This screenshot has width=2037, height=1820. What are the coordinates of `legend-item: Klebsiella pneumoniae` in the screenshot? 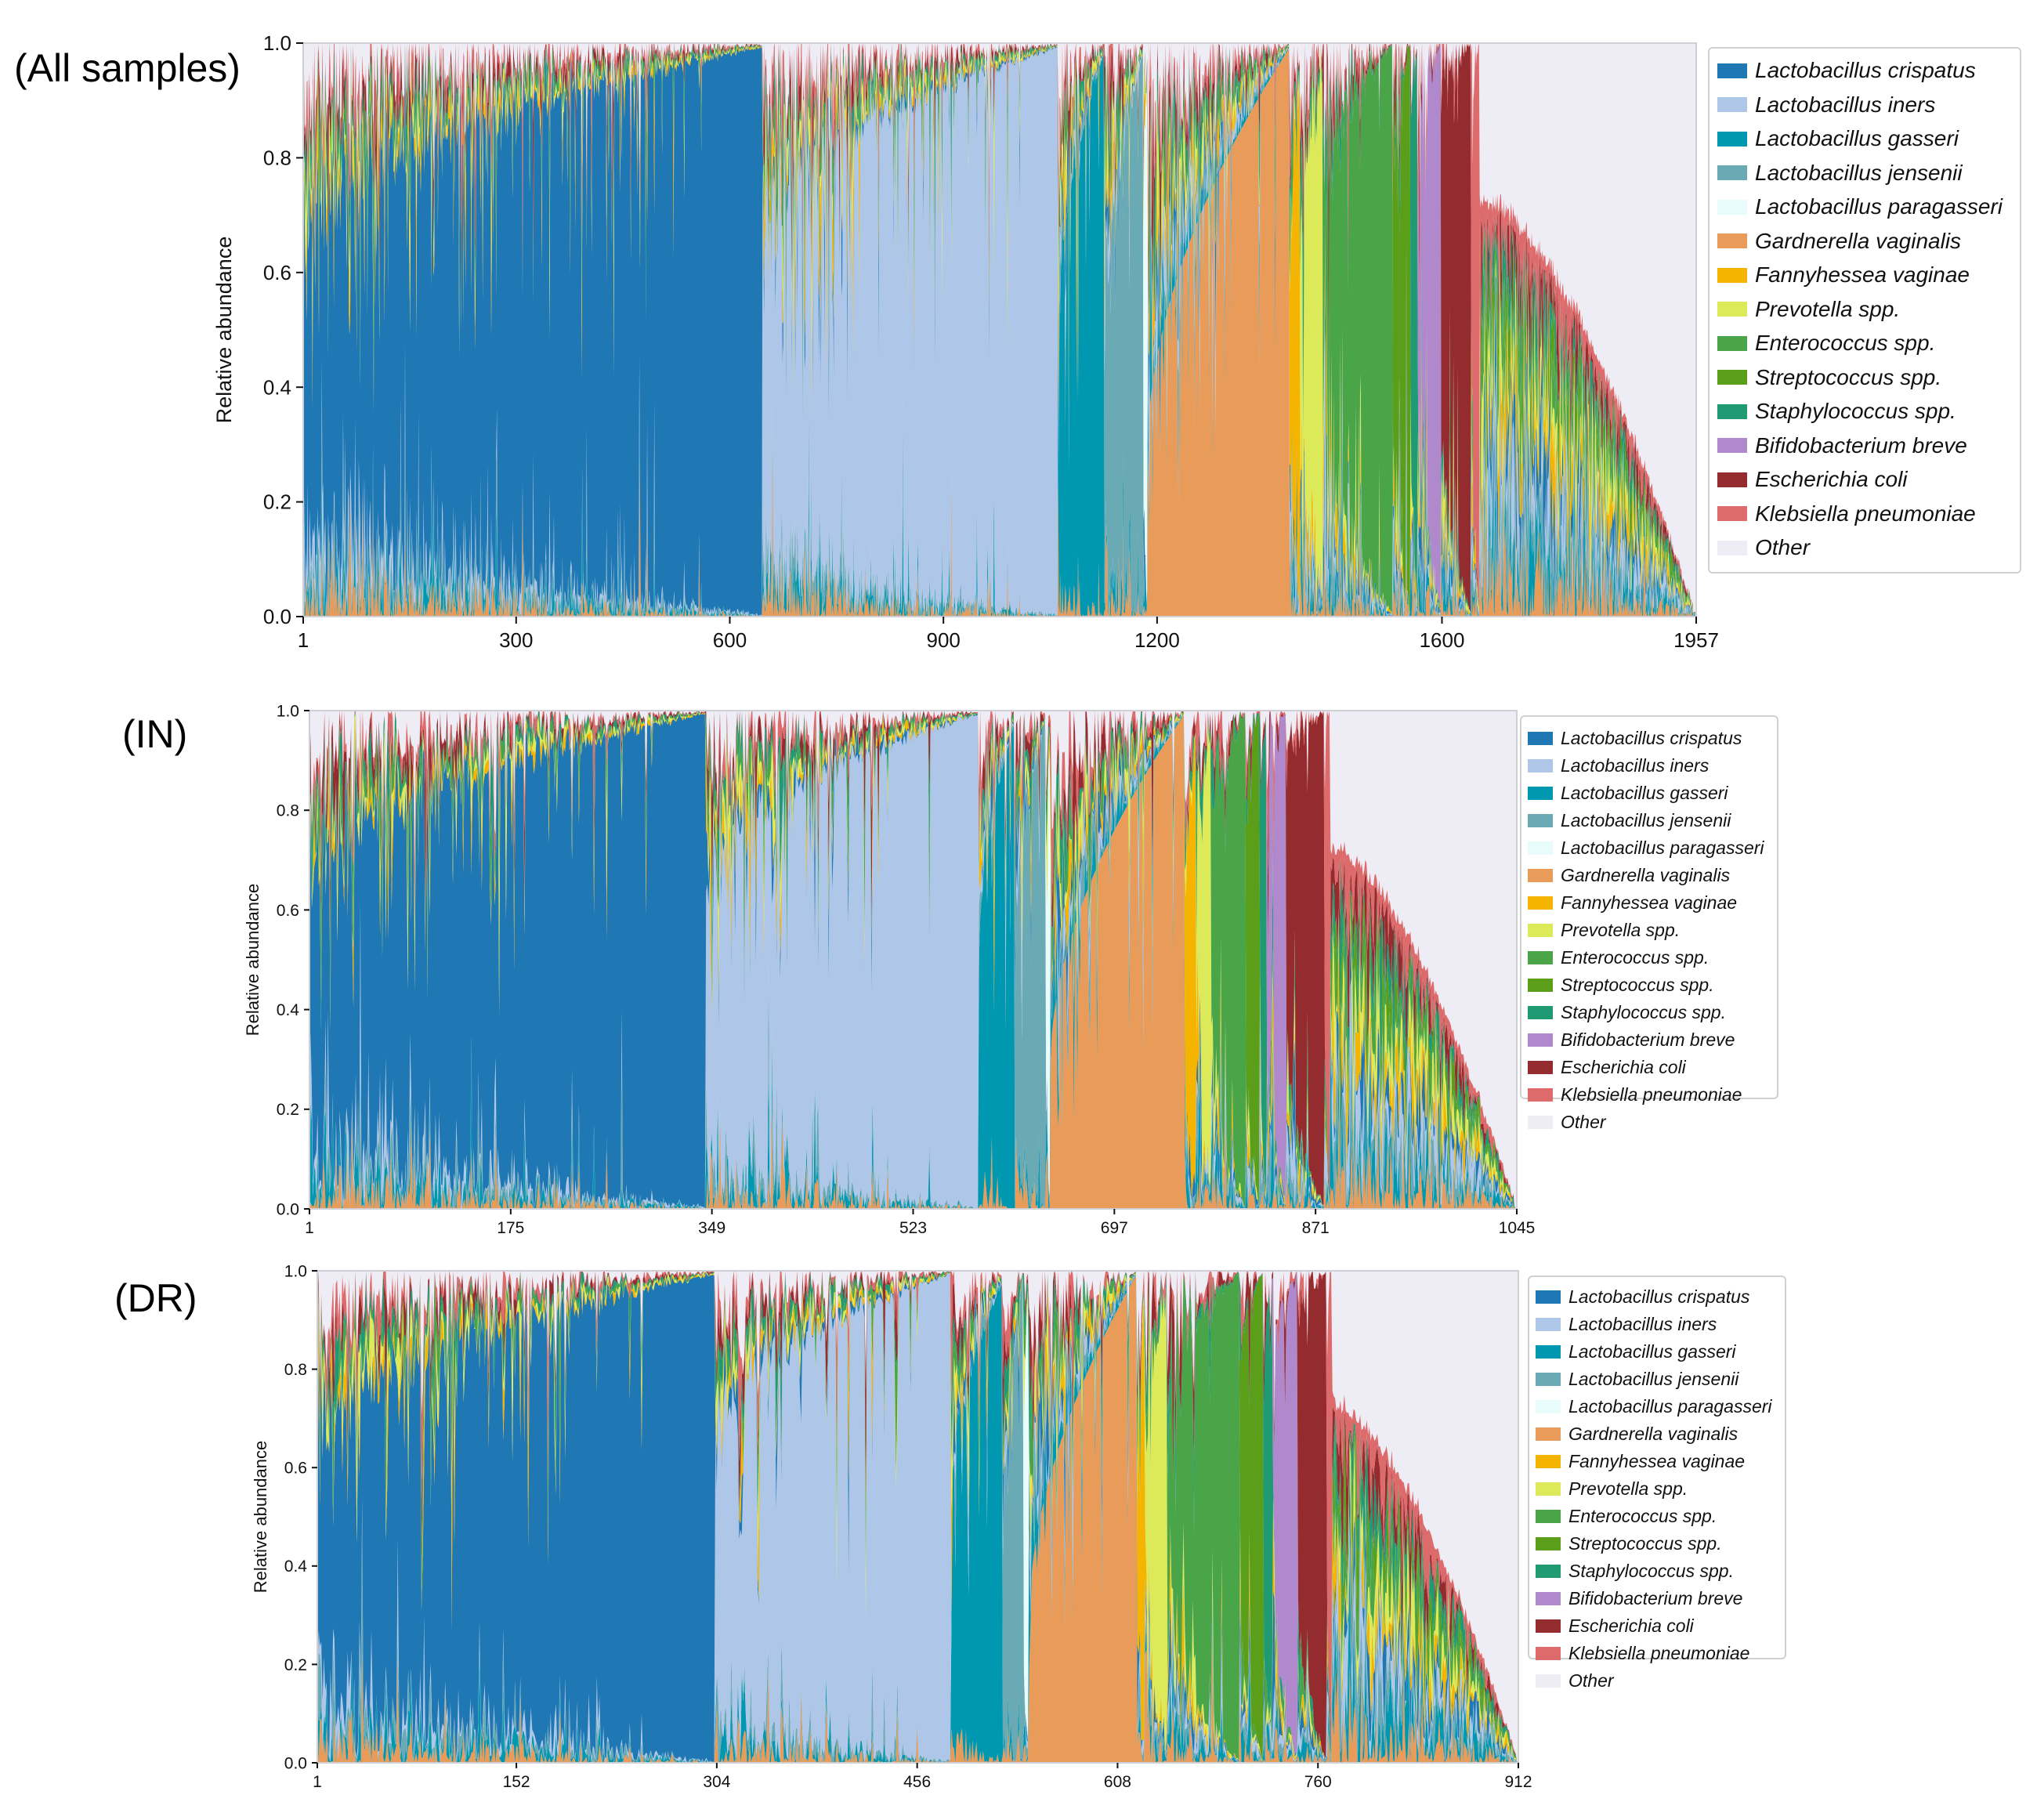 It's located at (1631, 1094).